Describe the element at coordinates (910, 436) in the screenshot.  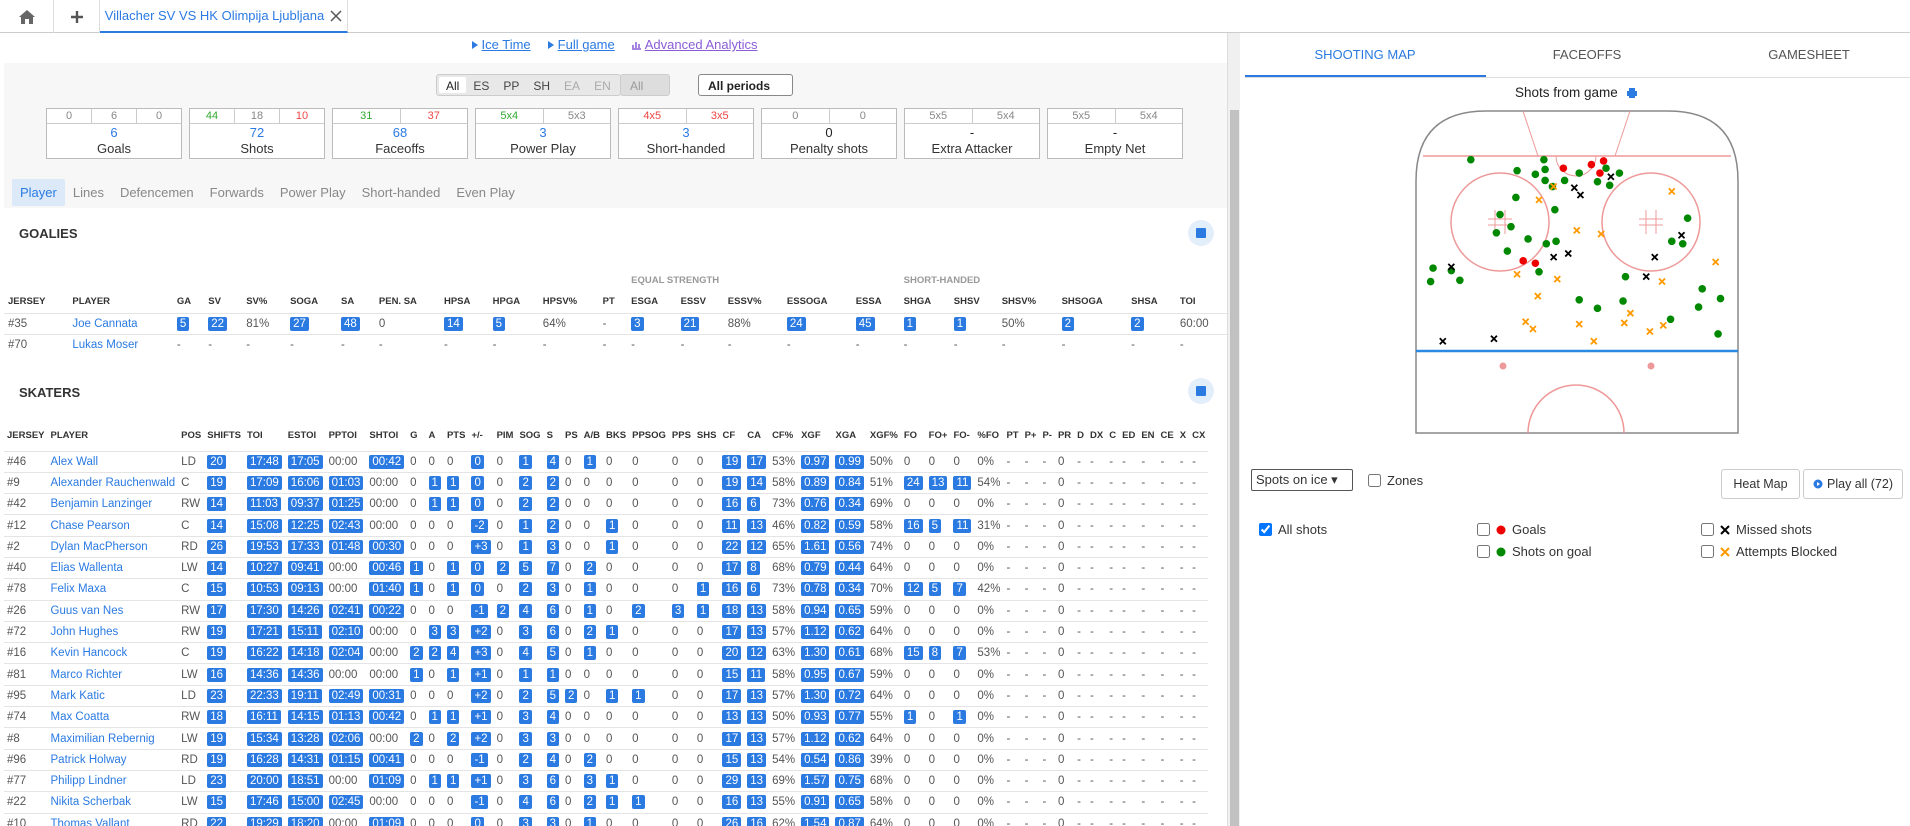
I see `column-header: FO` at that location.